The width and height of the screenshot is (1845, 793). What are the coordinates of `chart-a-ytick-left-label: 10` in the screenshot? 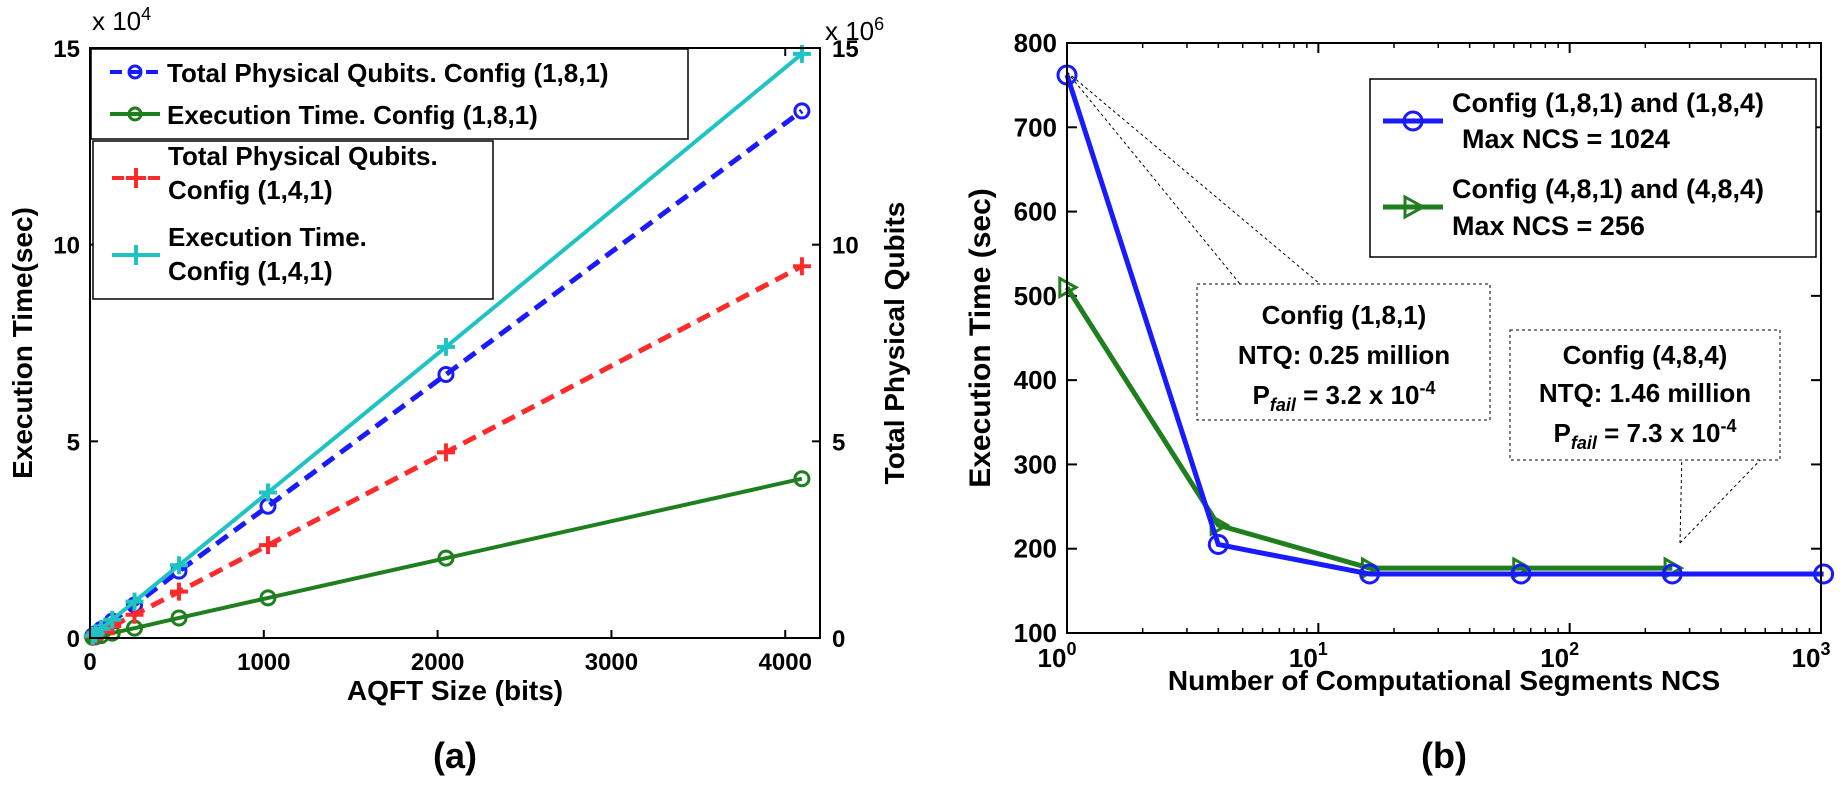 It's located at (66, 246).